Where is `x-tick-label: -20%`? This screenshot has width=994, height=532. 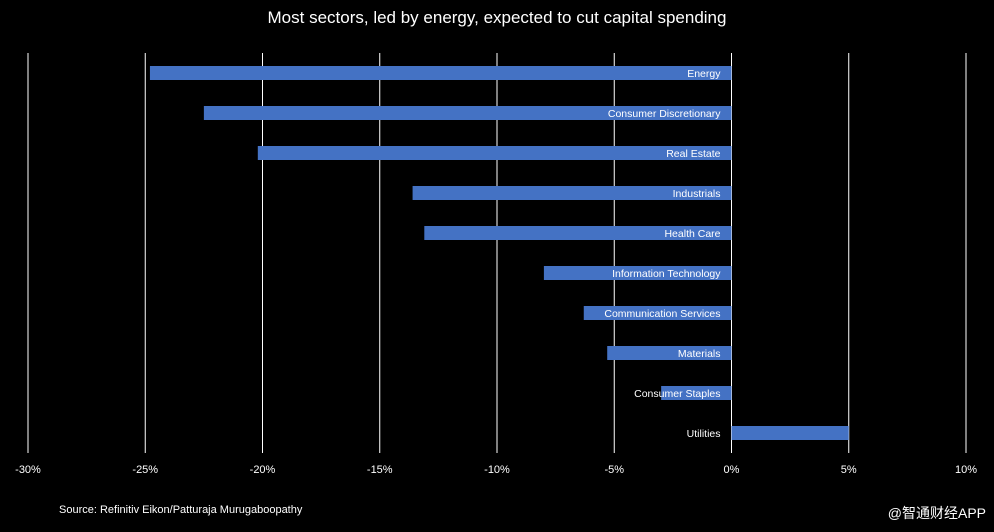
x-tick-label: -20% is located at coordinates (263, 470).